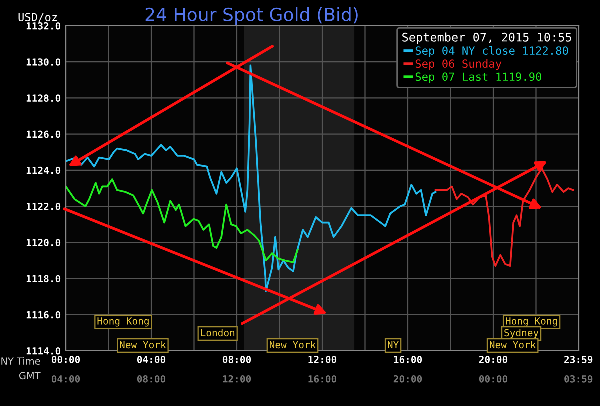  What do you see at coordinates (43, 98) in the screenshot?
I see `y-tick-label: 1128.0` at bounding box center [43, 98].